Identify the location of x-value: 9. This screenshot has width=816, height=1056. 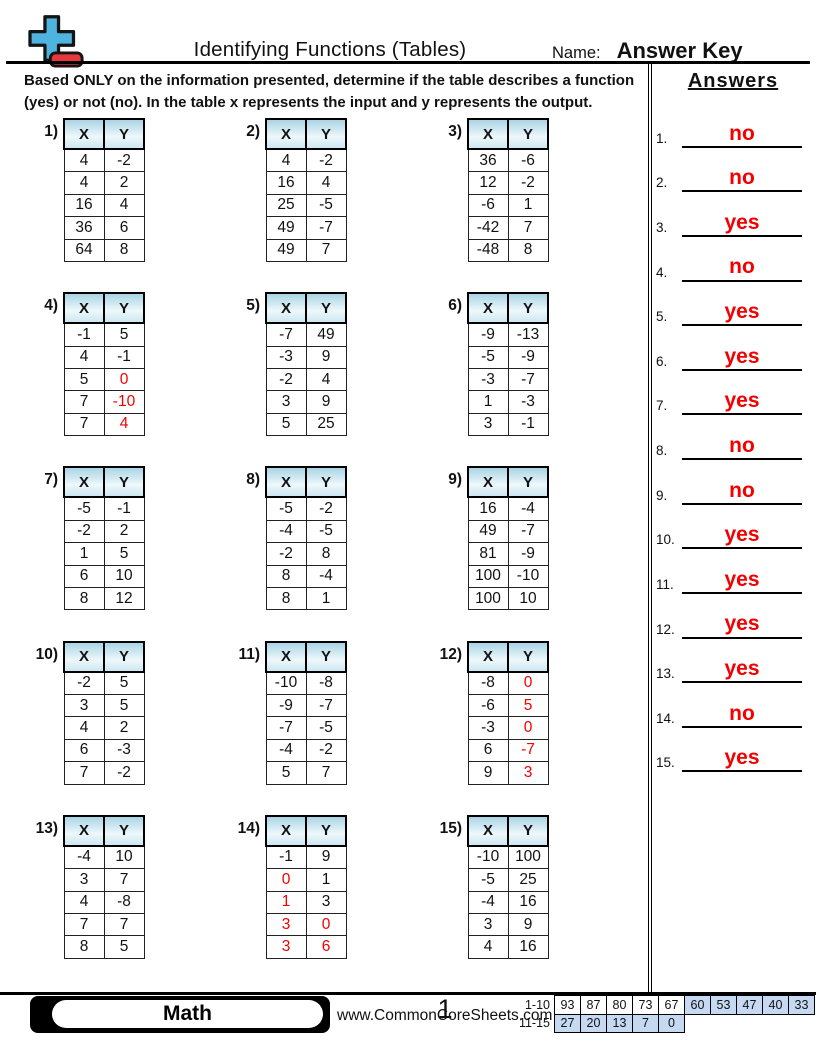
(488, 773).